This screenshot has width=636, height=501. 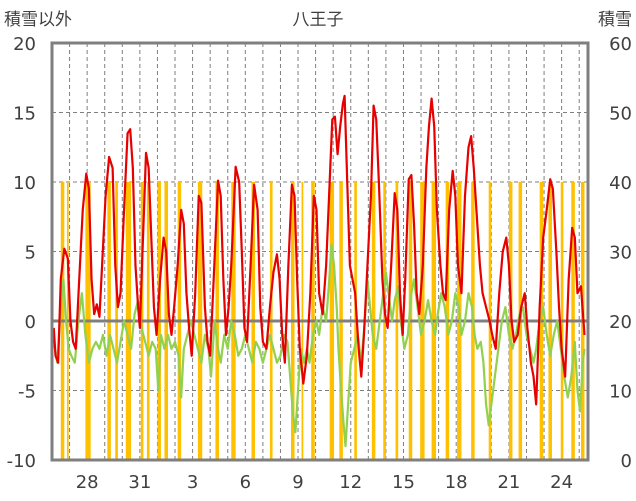 I want to click on x-axis-tick-label: 31, so click(x=139, y=482).